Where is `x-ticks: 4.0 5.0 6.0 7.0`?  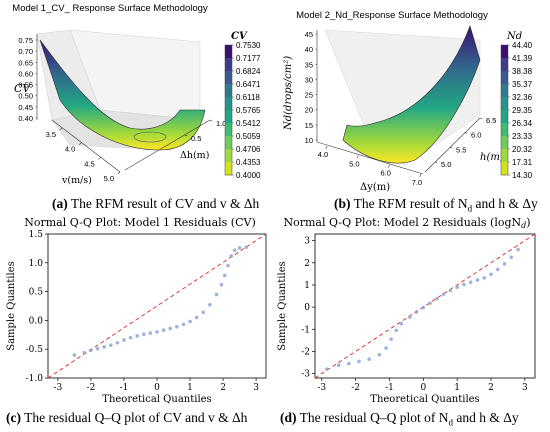 x-ticks: 4.0 5.0 6.0 7.0 is located at coordinates (370, 166).